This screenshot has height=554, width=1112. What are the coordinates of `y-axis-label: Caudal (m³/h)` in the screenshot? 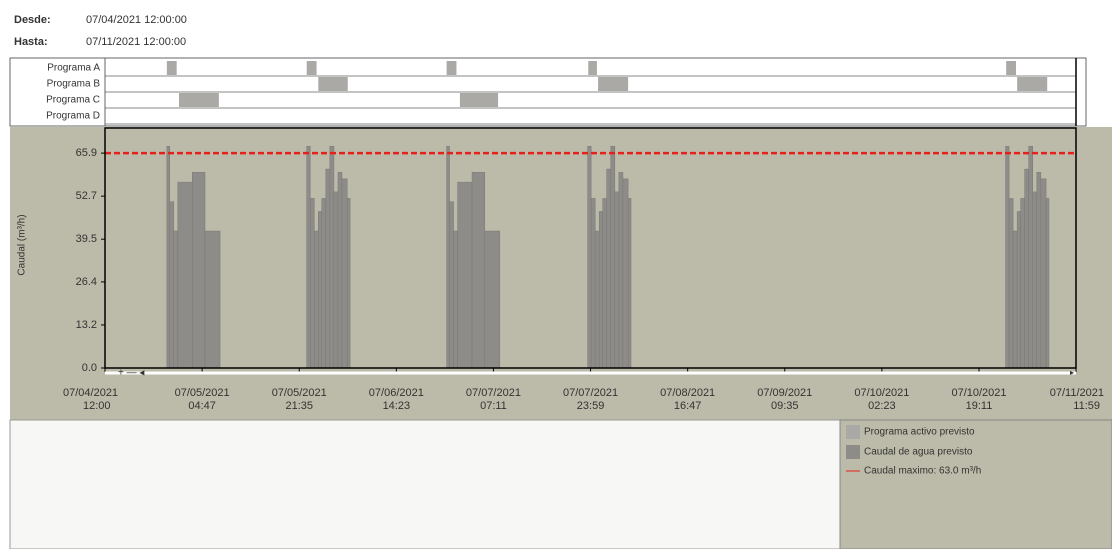 It's located at (22, 244).